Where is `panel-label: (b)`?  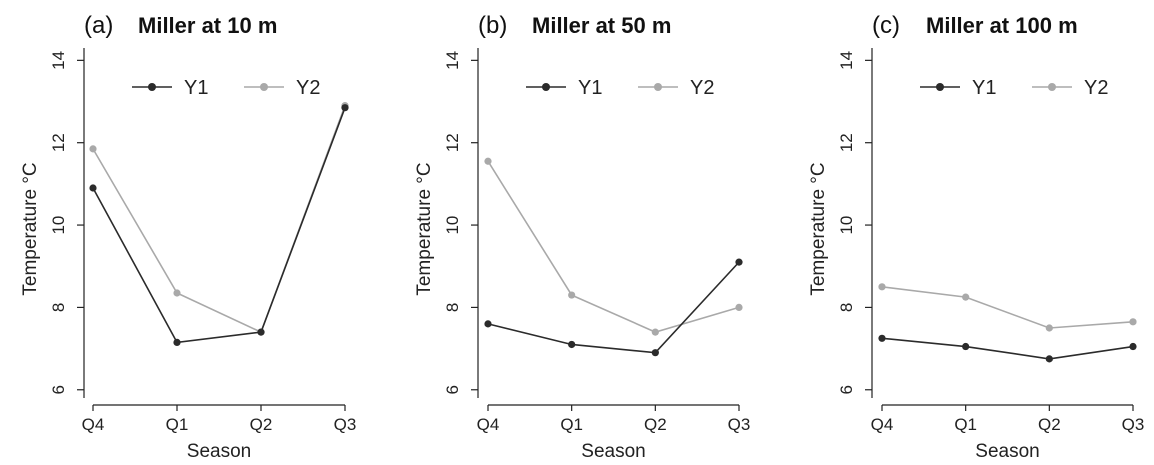 panel-label: (b) is located at coordinates (492, 25).